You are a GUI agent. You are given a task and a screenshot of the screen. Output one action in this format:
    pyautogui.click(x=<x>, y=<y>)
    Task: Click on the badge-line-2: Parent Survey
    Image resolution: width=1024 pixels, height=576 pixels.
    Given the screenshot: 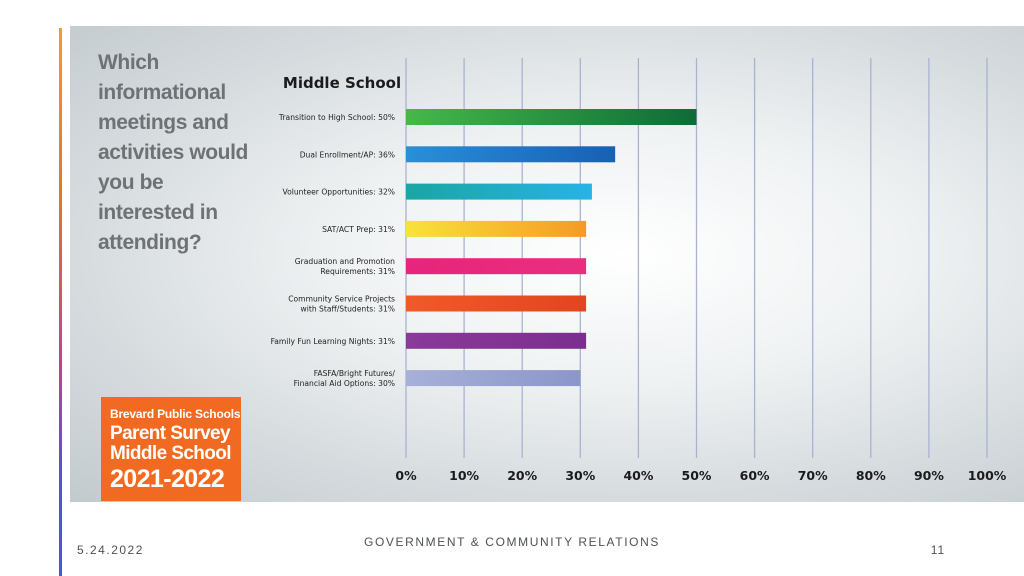 What is the action you would take?
    pyautogui.click(x=170, y=433)
    